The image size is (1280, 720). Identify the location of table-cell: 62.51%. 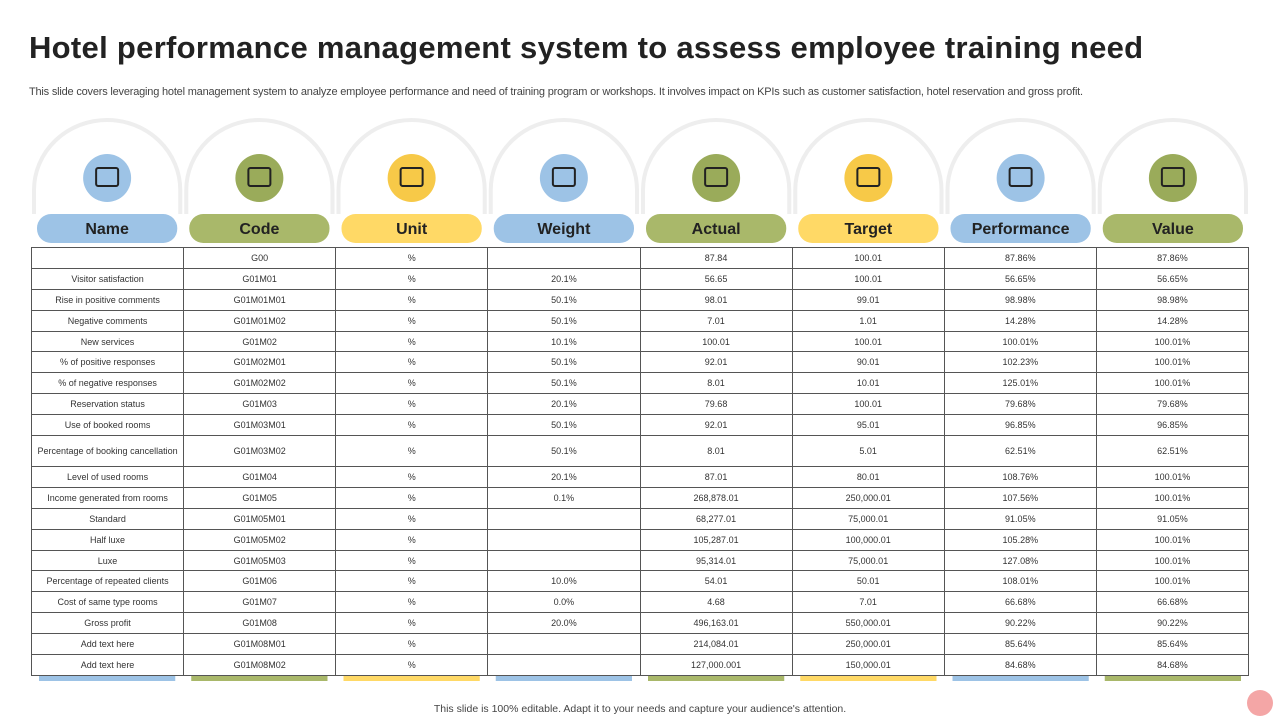
(1172, 451).